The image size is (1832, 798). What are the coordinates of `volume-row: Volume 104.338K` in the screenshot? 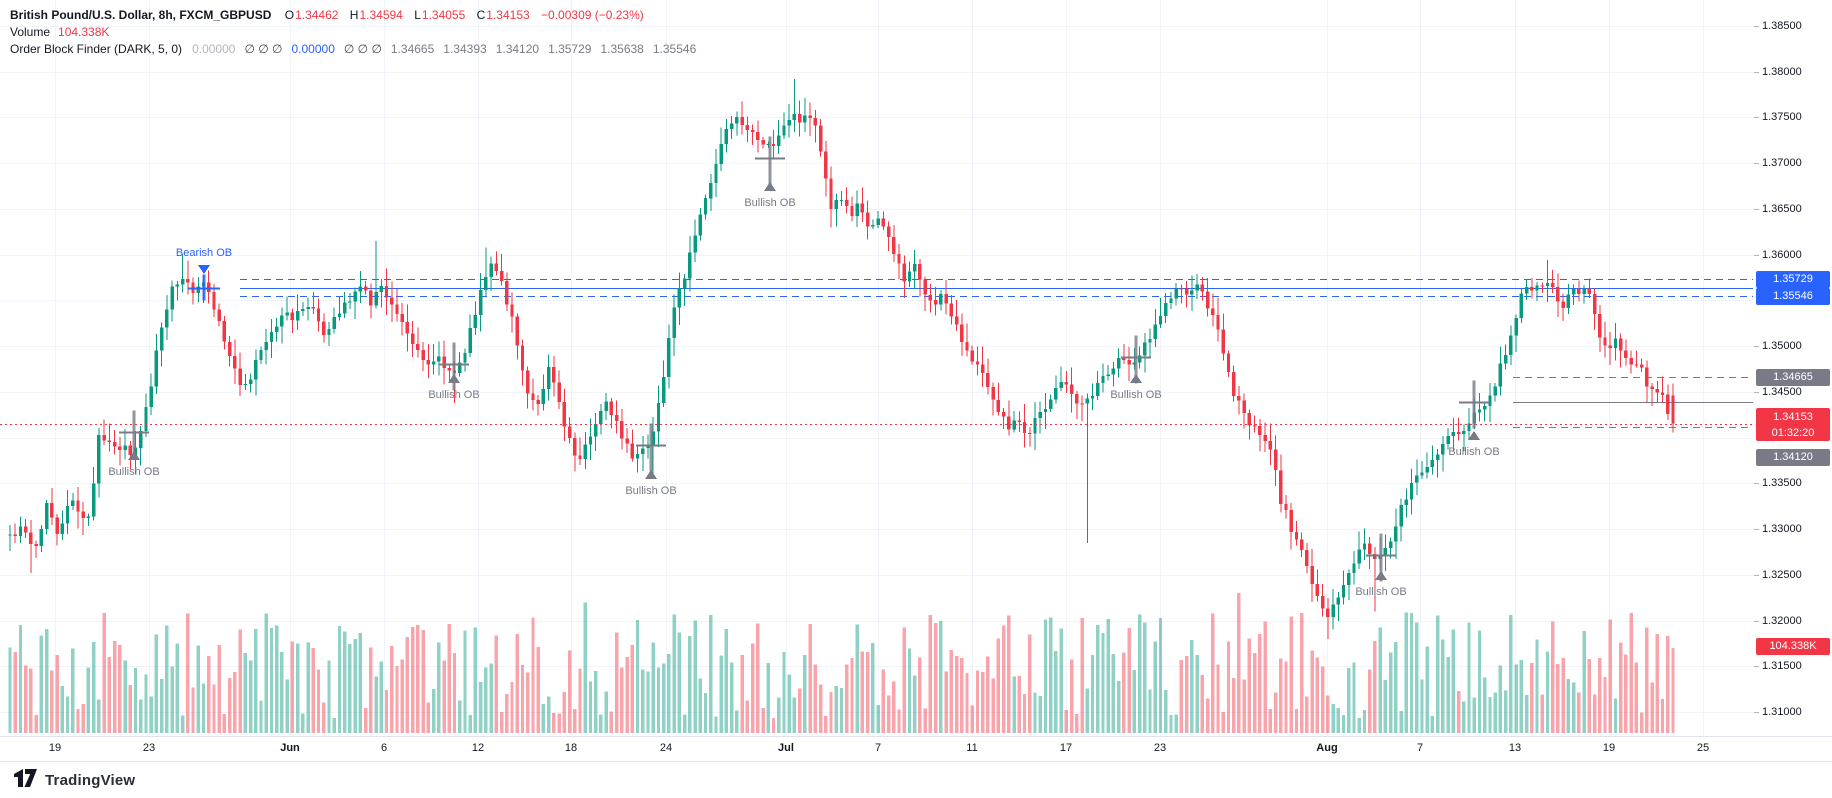 It's located at (357, 32).